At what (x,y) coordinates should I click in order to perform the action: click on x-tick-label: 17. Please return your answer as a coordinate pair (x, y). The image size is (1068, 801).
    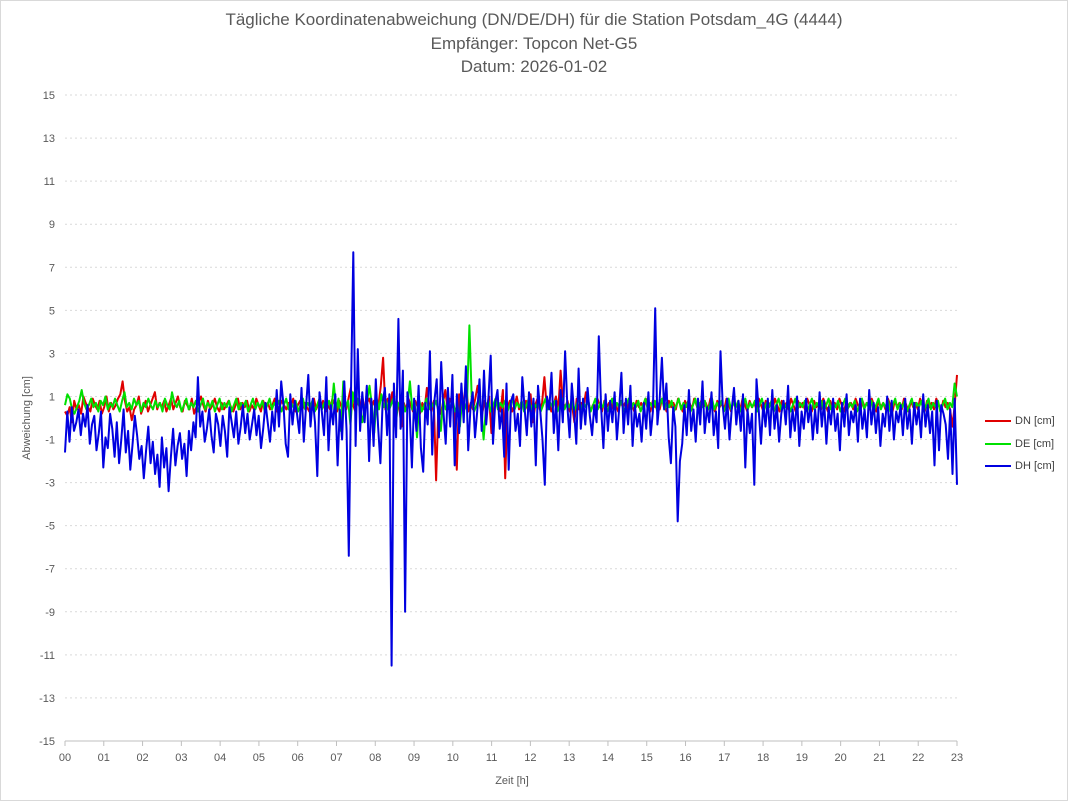
    Looking at the image, I should click on (724, 758).